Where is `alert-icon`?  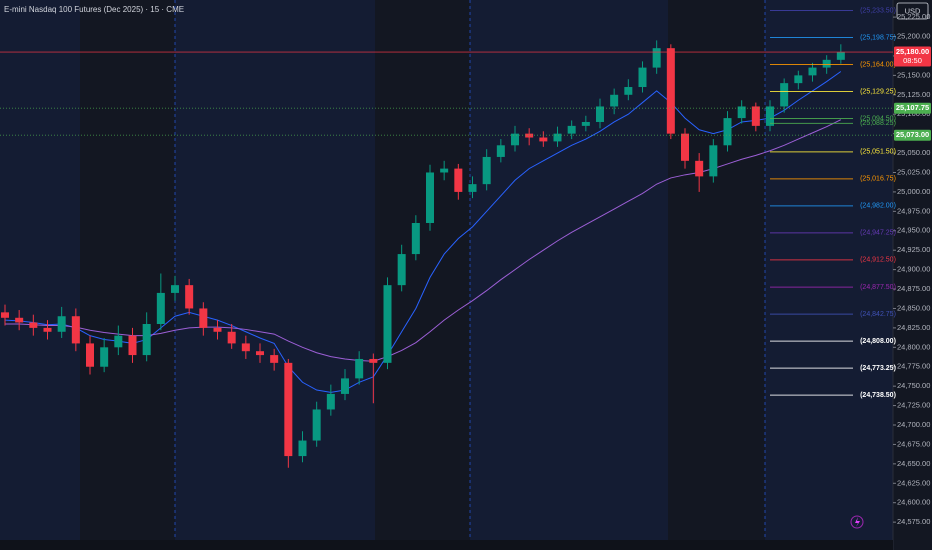
alert-icon is located at coordinates (857, 522).